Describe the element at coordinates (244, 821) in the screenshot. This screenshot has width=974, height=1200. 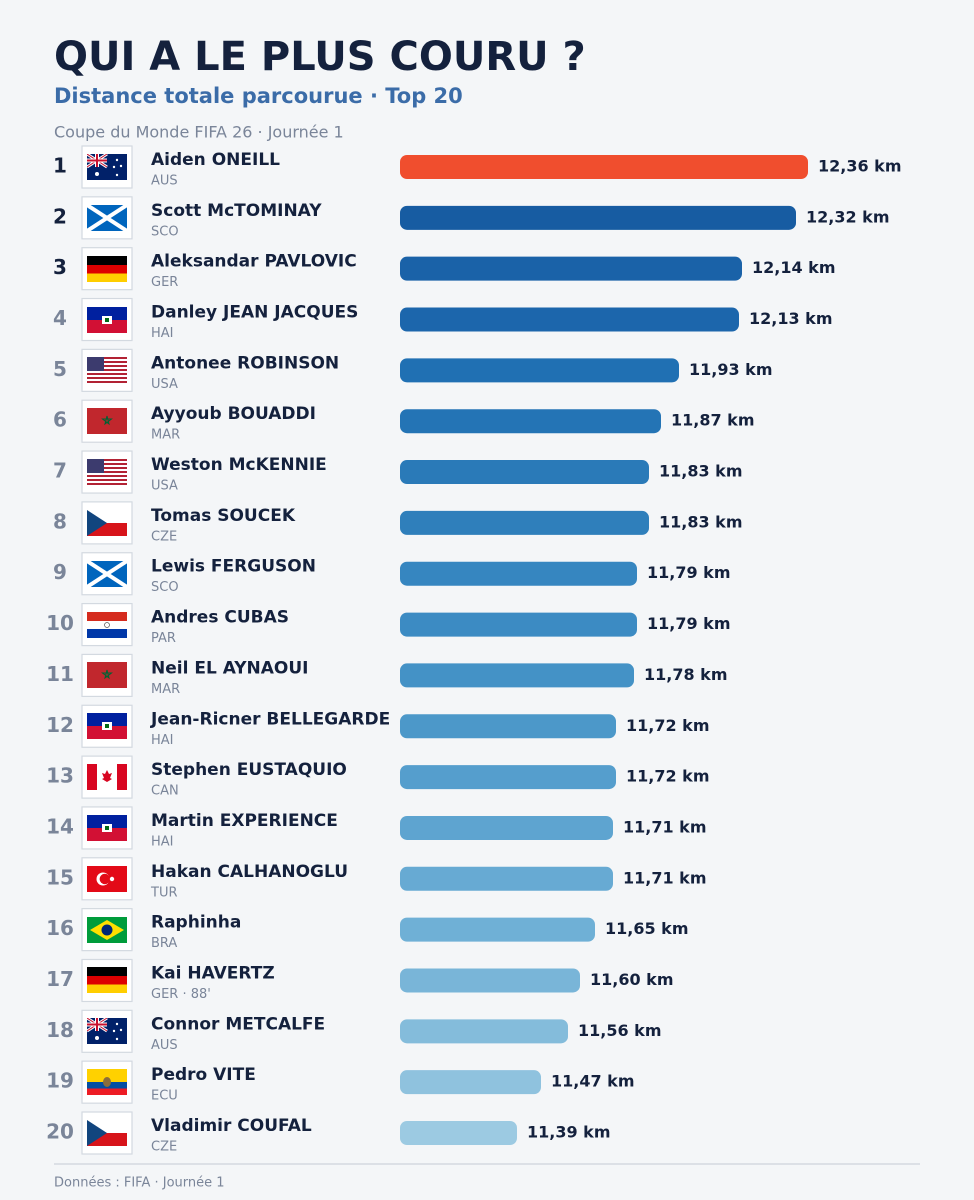
I see `player-name: Martin EXPERIENCE` at that location.